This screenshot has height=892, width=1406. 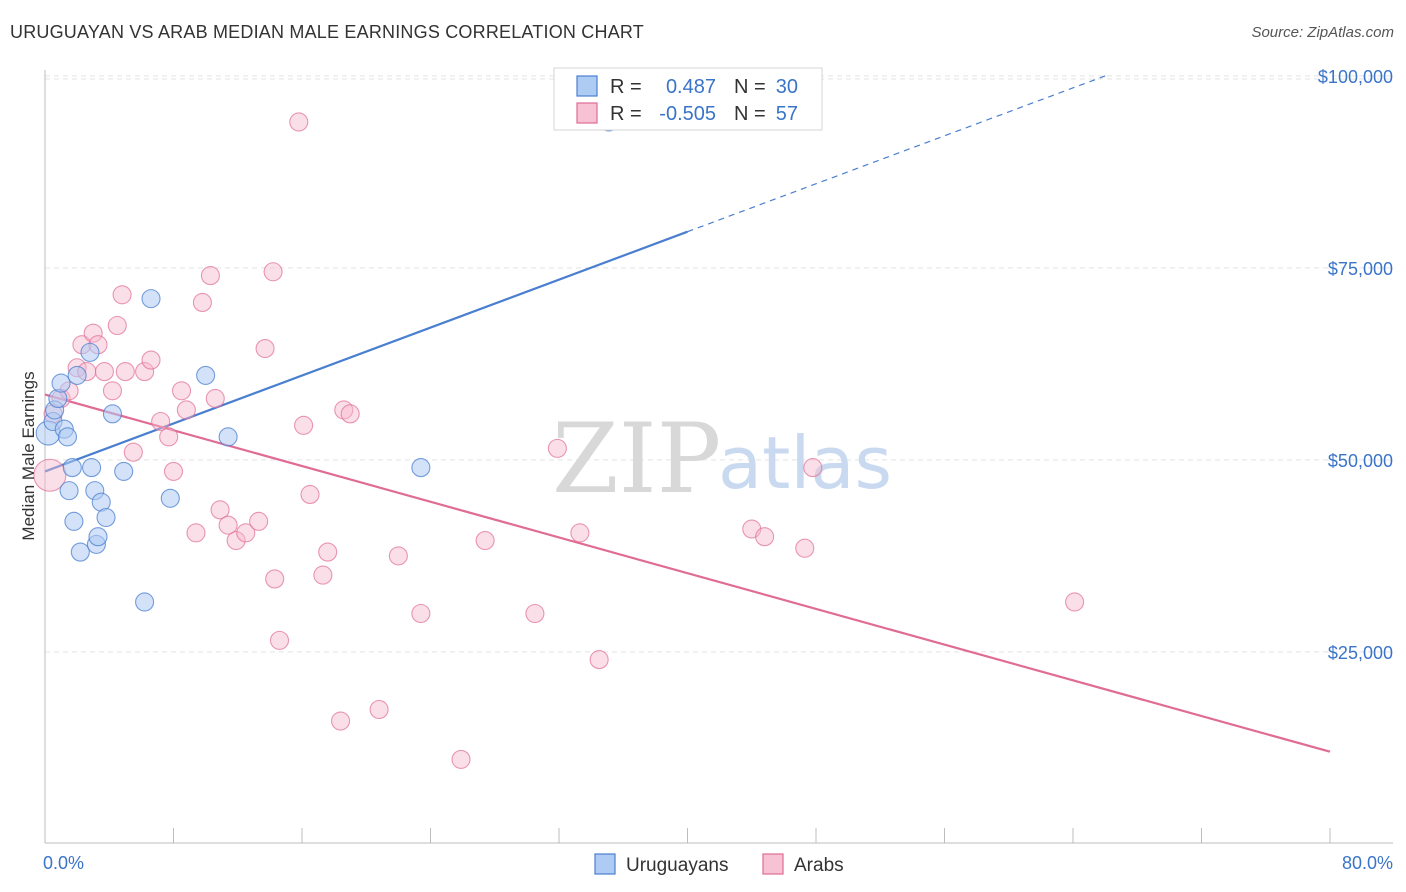 I want to click on watermark-zip: ZIP, so click(x=636, y=459).